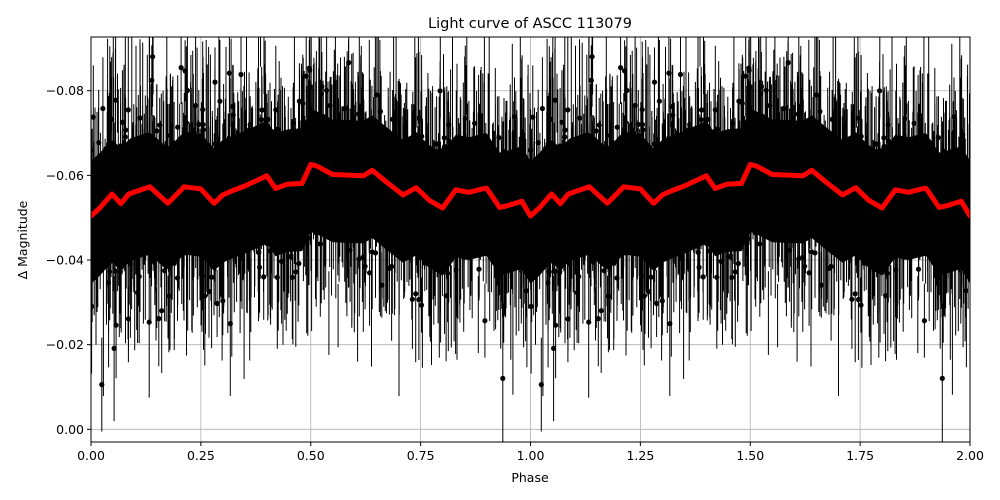 Image resolution: width=1000 pixels, height=500 pixels. I want to click on x-tick-label: 0.50, so click(311, 455).